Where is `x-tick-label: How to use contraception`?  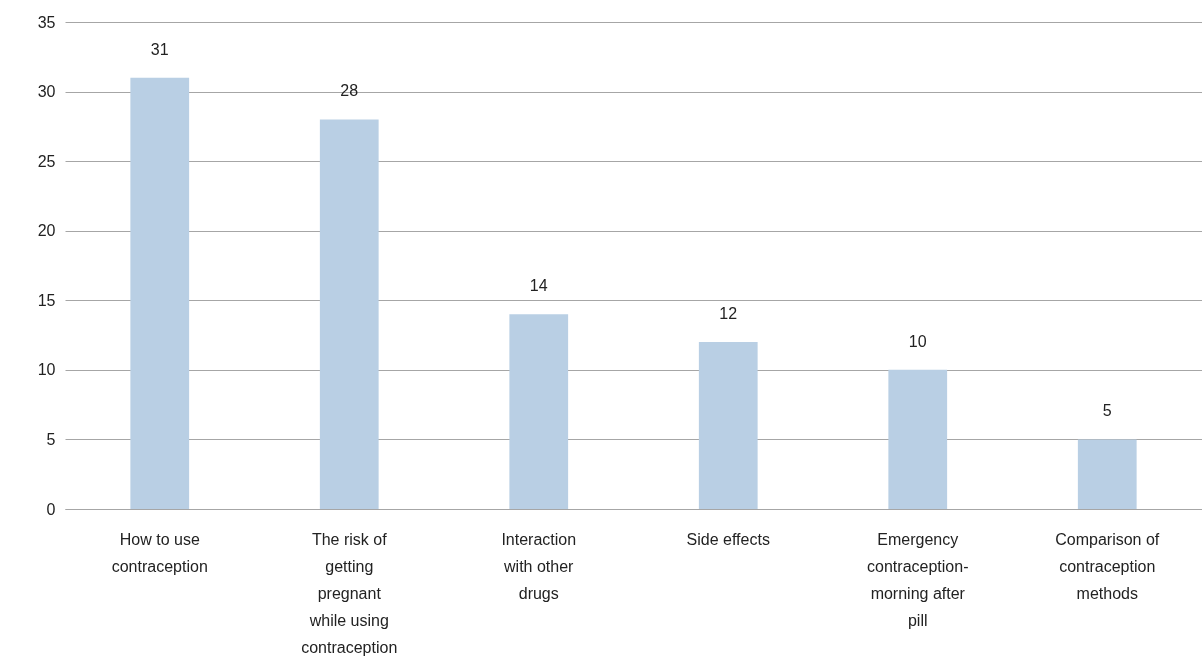 x-tick-label: How to use contraception is located at coordinates (159, 552).